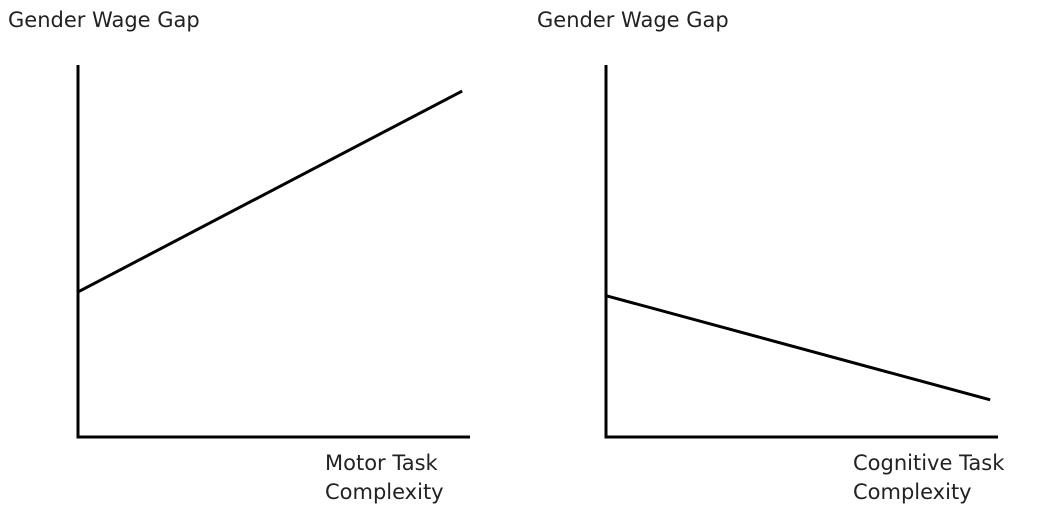  Describe the element at coordinates (929, 463) in the screenshot. I see `x-axis-label: Cognitive Task` at that location.